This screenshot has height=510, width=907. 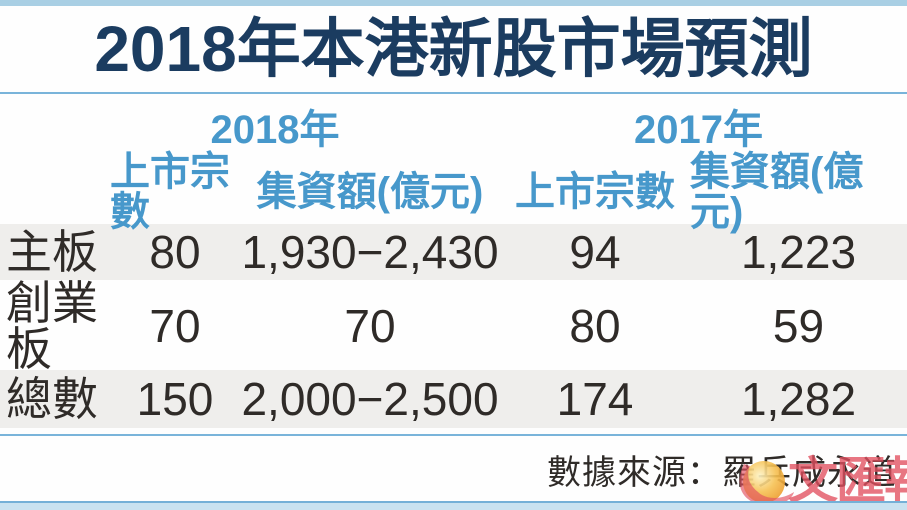 I want to click on cell-2018-listings: 80, so click(x=175, y=252).